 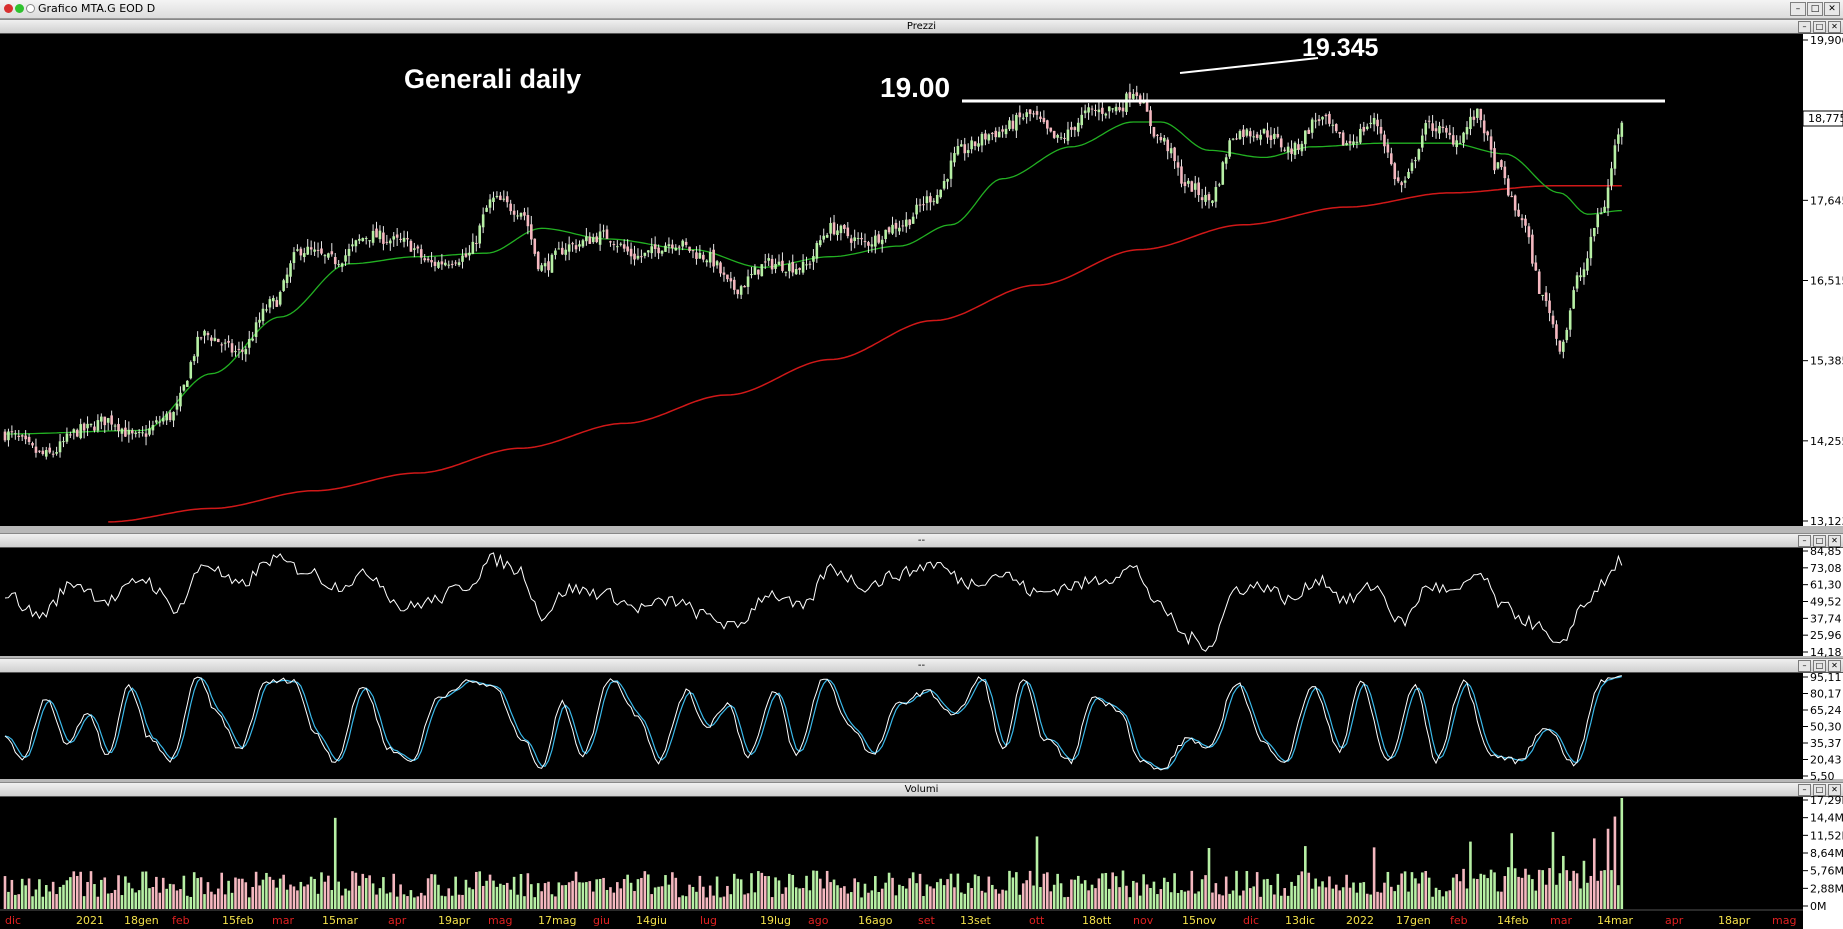 What do you see at coordinates (1815, 9) in the screenshot?
I see `maximize-button: □` at bounding box center [1815, 9].